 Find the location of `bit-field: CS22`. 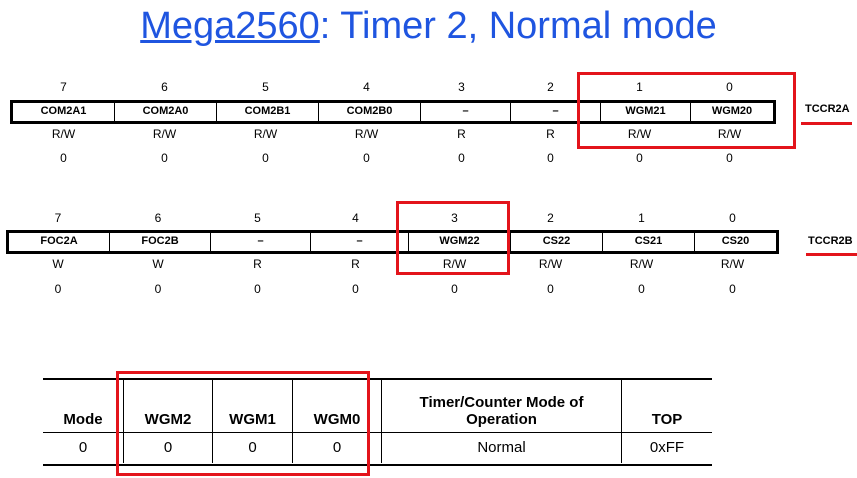

bit-field: CS22 is located at coordinates (557, 242).